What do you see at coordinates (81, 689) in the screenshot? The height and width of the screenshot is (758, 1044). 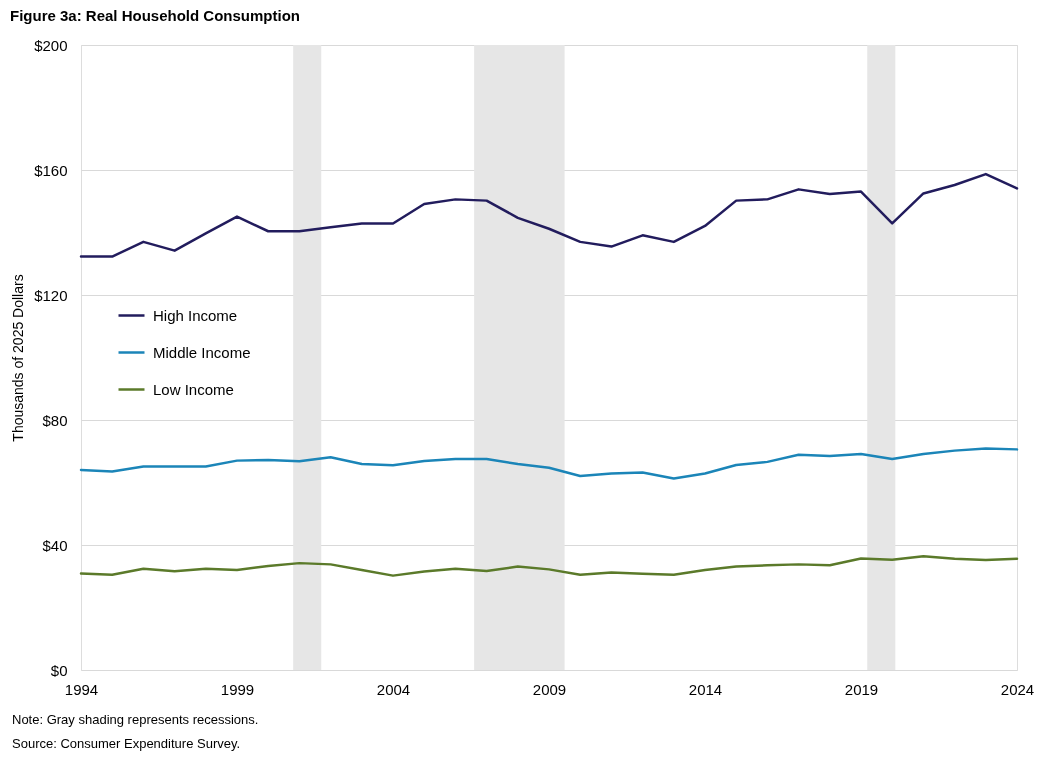 I see `x-tick-label: 1994` at bounding box center [81, 689].